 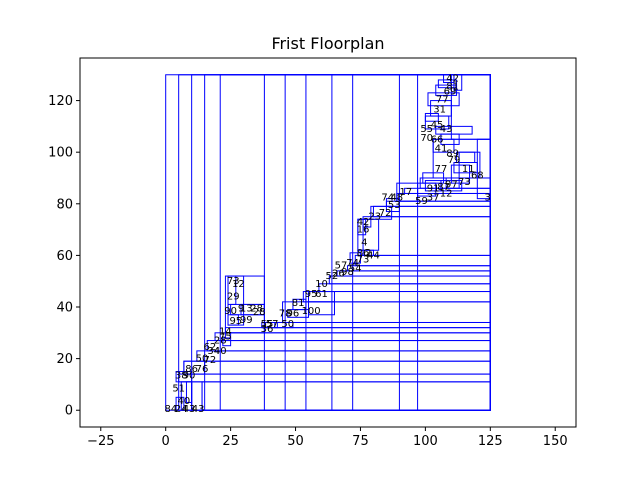 What do you see at coordinates (355, 268) in the screenshot?
I see `rect-label-38: 54` at bounding box center [355, 268].